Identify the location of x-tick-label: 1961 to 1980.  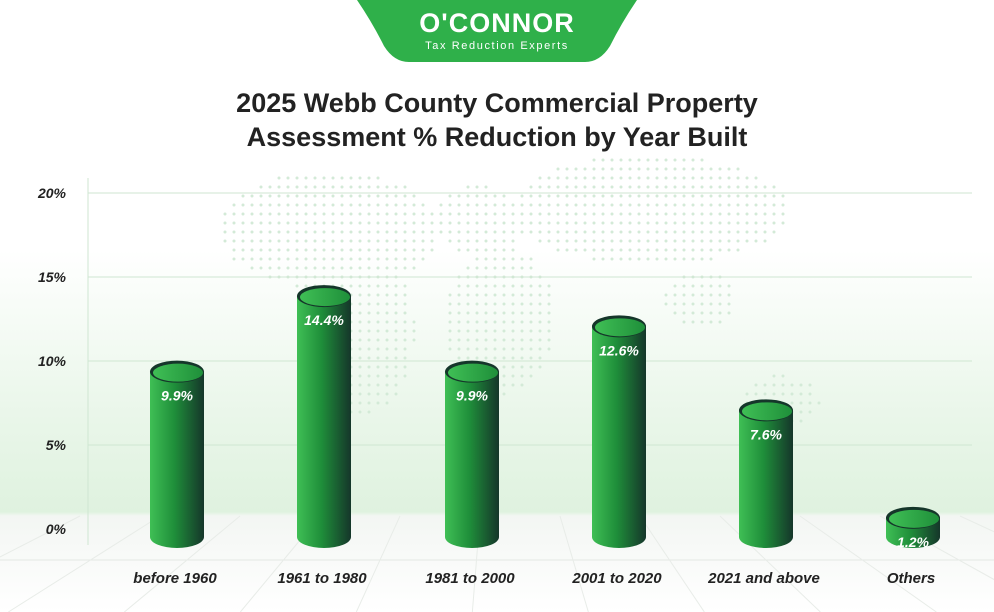
(322, 578).